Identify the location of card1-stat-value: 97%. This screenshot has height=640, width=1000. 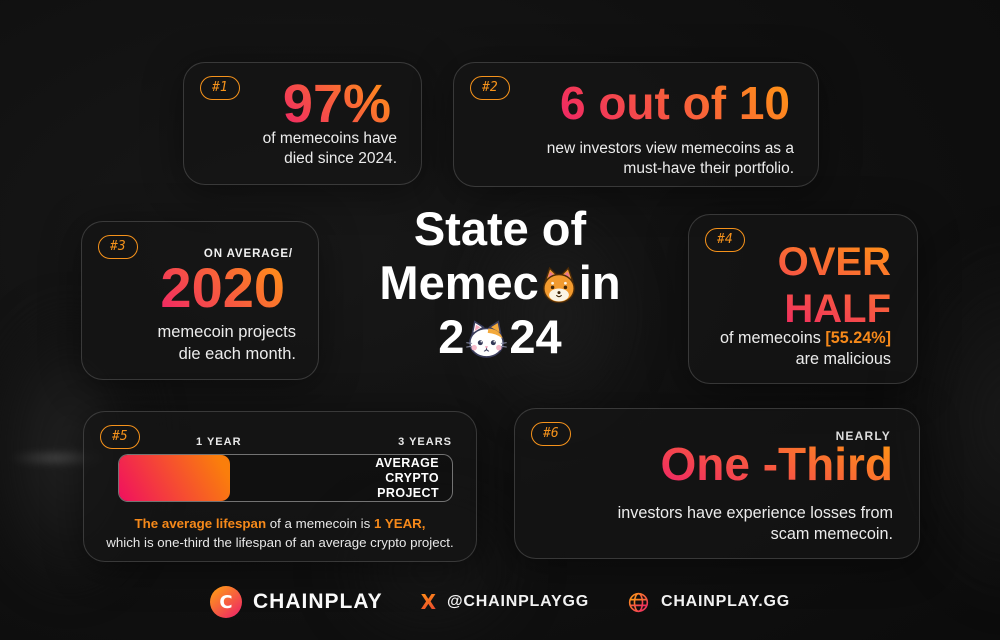
(336, 104).